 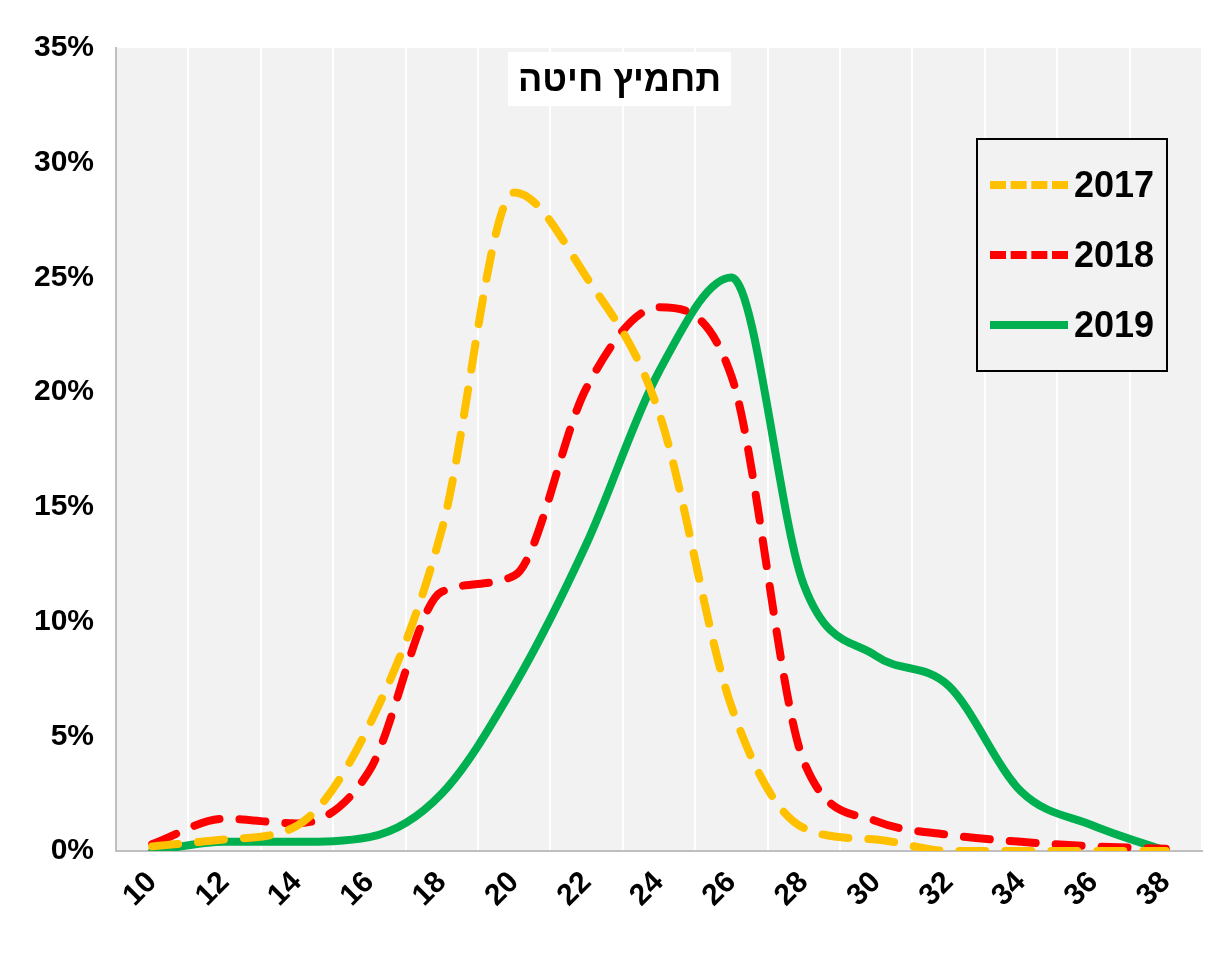 I want to click on x-tick-label: 22, so click(x=573, y=888).